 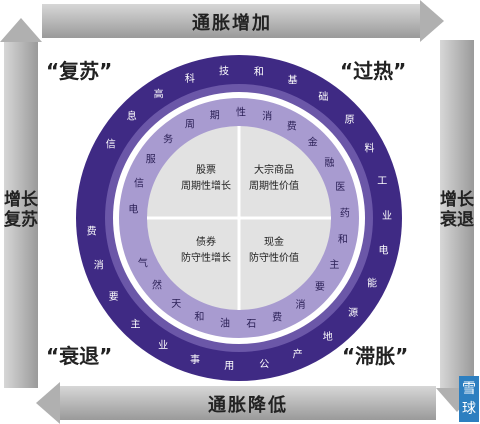 I want to click on inflation-rising-label: 通胀增加, so click(x=232, y=23).